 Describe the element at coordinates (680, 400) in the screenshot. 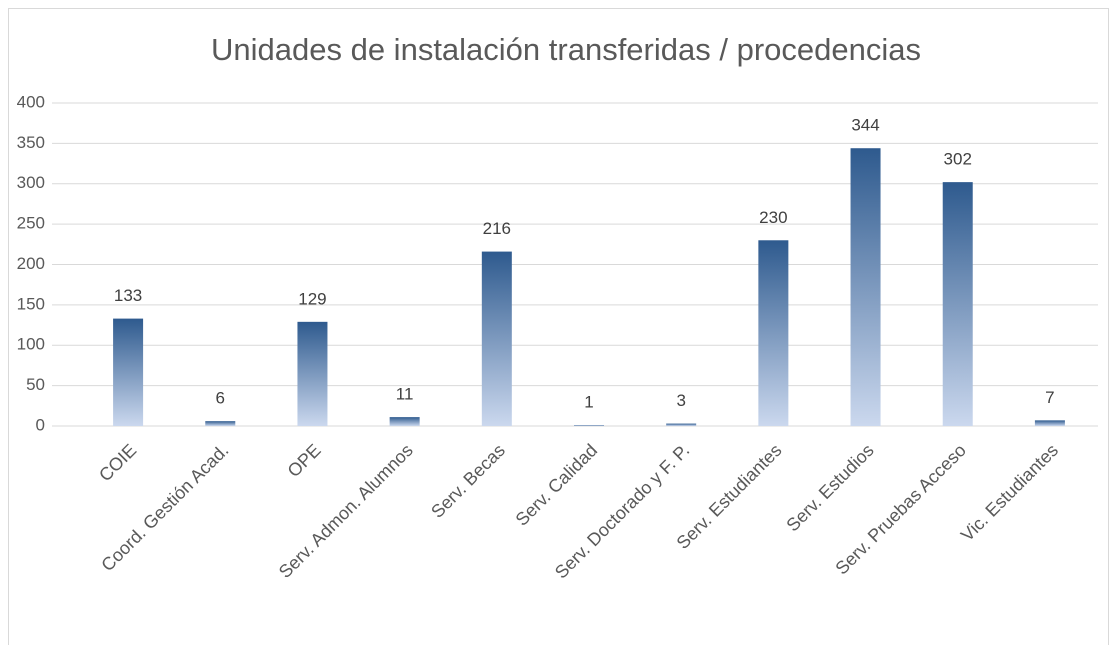

I see `value-label: 3` at that location.